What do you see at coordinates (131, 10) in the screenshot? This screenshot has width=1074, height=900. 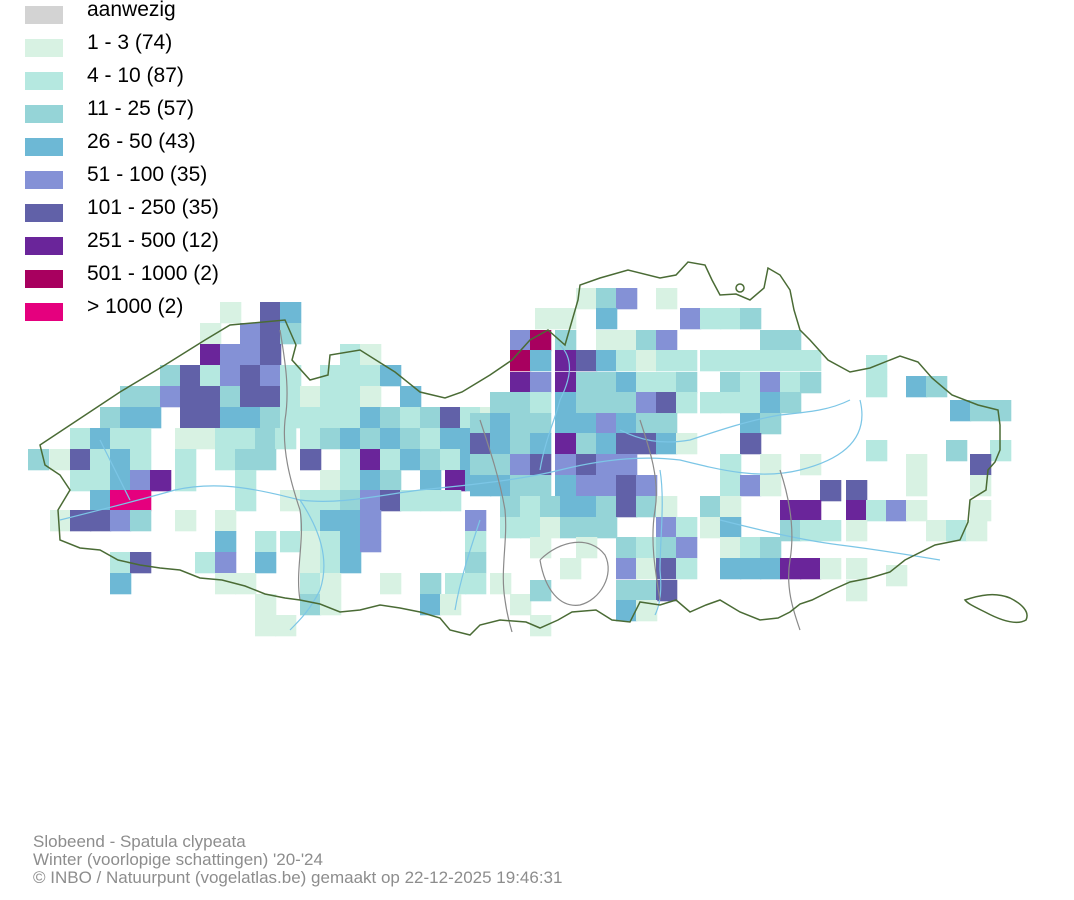 I see `legend-label: aanwezig` at bounding box center [131, 10].